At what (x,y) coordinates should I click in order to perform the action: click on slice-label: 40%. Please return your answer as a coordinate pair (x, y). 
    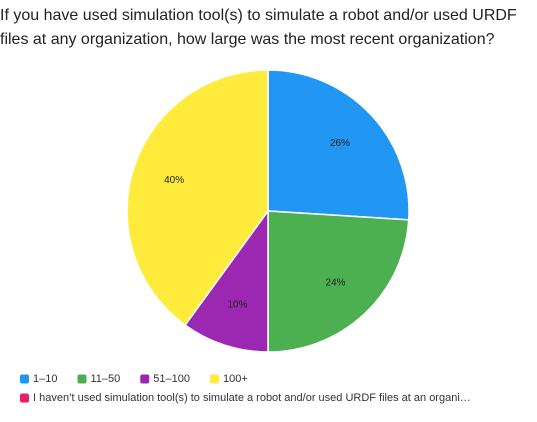
    Looking at the image, I should click on (174, 180).